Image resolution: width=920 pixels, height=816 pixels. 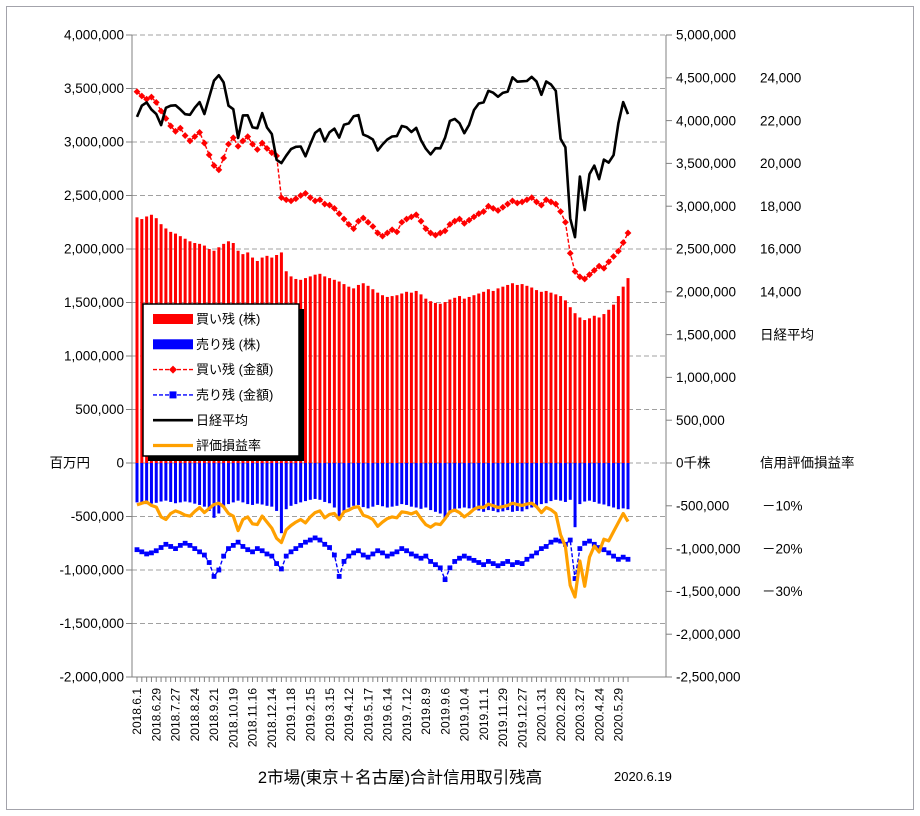 I want to click on series-sell_value-line, so click(x=382, y=559).